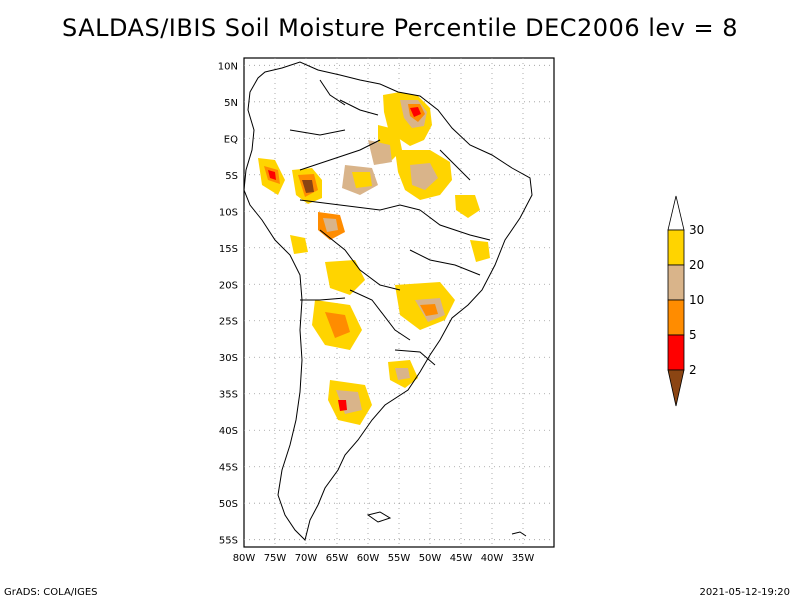  What do you see at coordinates (231, 103) in the screenshot?
I see `lat-tick-label: 5N` at bounding box center [231, 103].